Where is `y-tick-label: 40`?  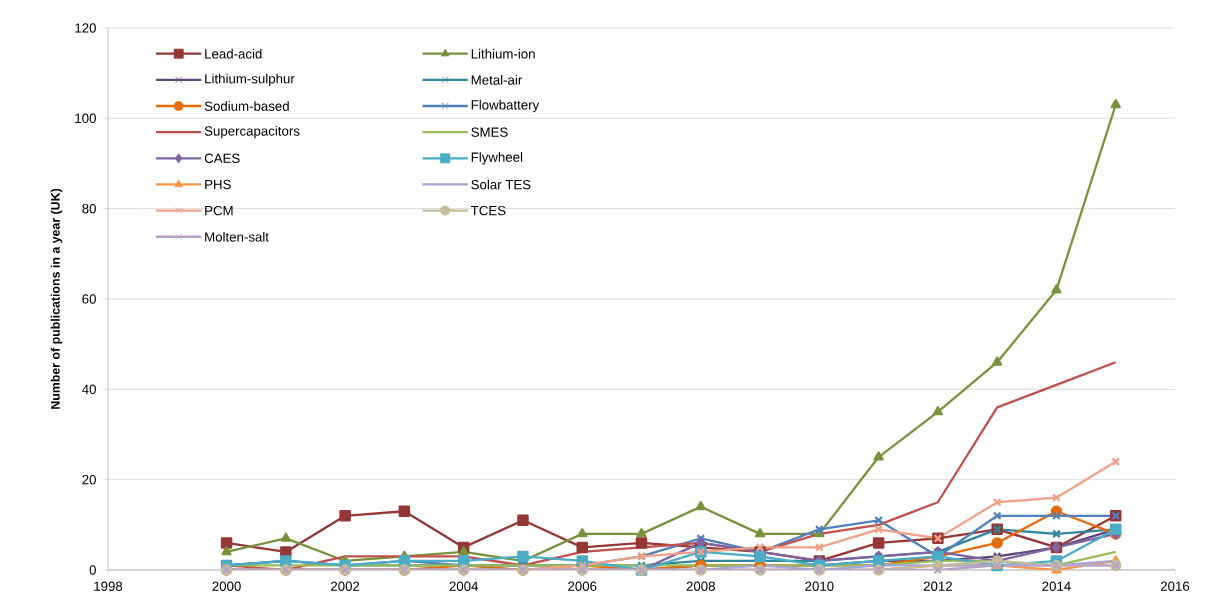 y-tick-label: 40 is located at coordinates (89, 389).